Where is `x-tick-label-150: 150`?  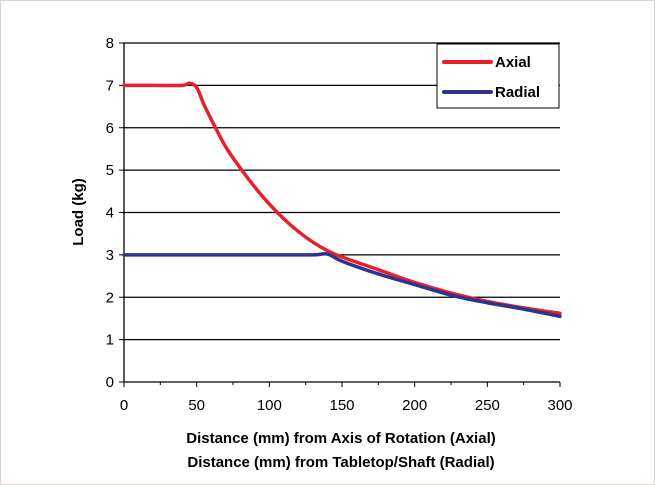
x-tick-label-150: 150 is located at coordinates (341, 405).